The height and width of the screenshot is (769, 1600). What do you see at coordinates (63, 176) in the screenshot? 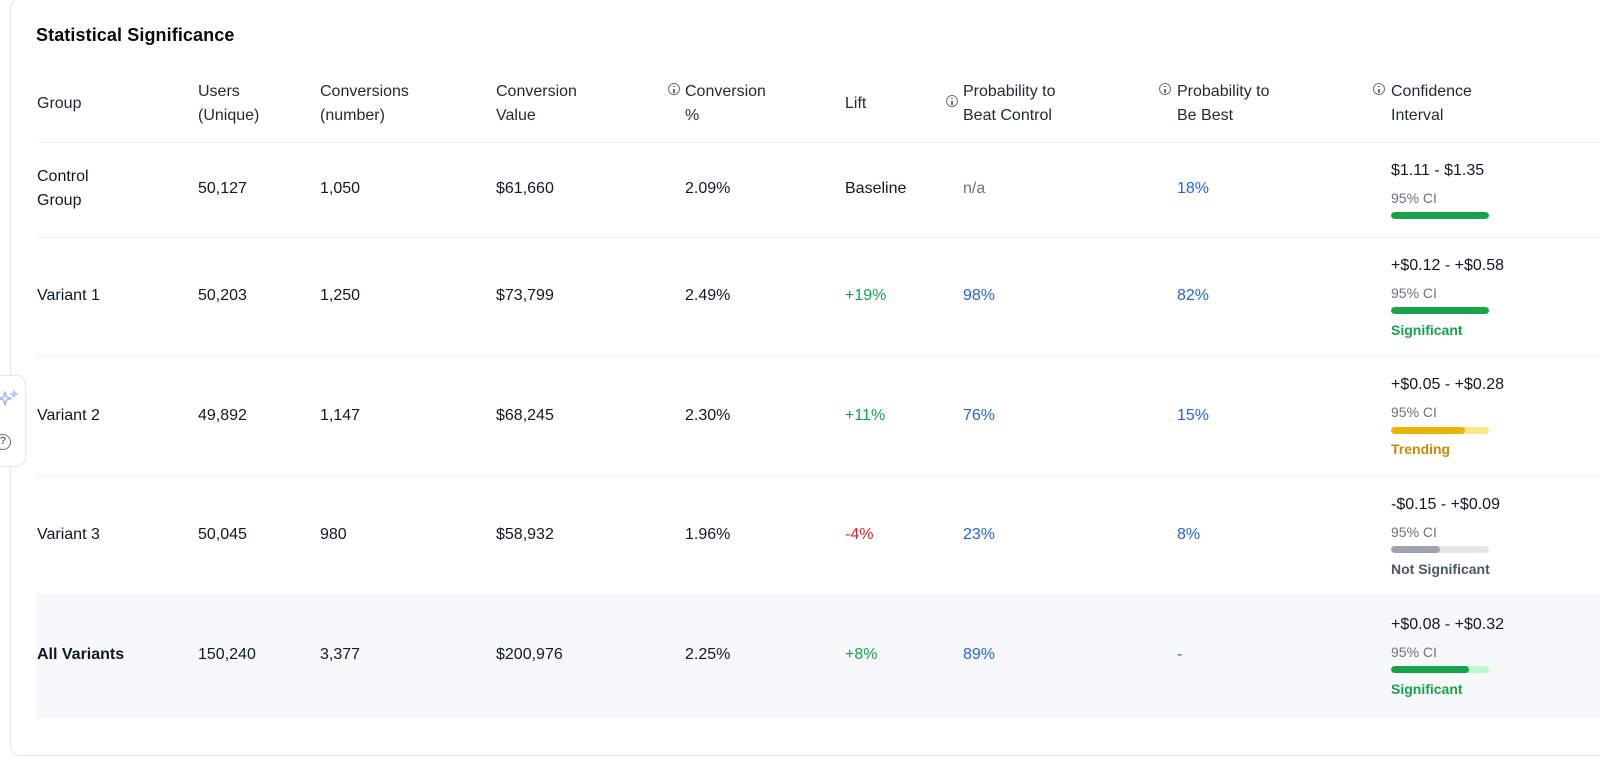
I see `group-name-line1: Control` at bounding box center [63, 176].